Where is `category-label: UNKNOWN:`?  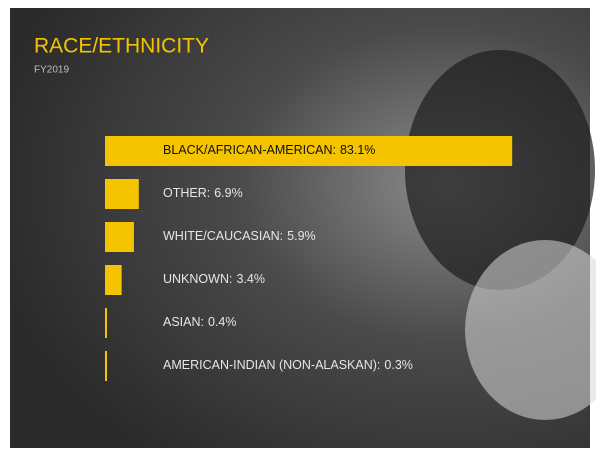 category-label: UNKNOWN: is located at coordinates (197, 279).